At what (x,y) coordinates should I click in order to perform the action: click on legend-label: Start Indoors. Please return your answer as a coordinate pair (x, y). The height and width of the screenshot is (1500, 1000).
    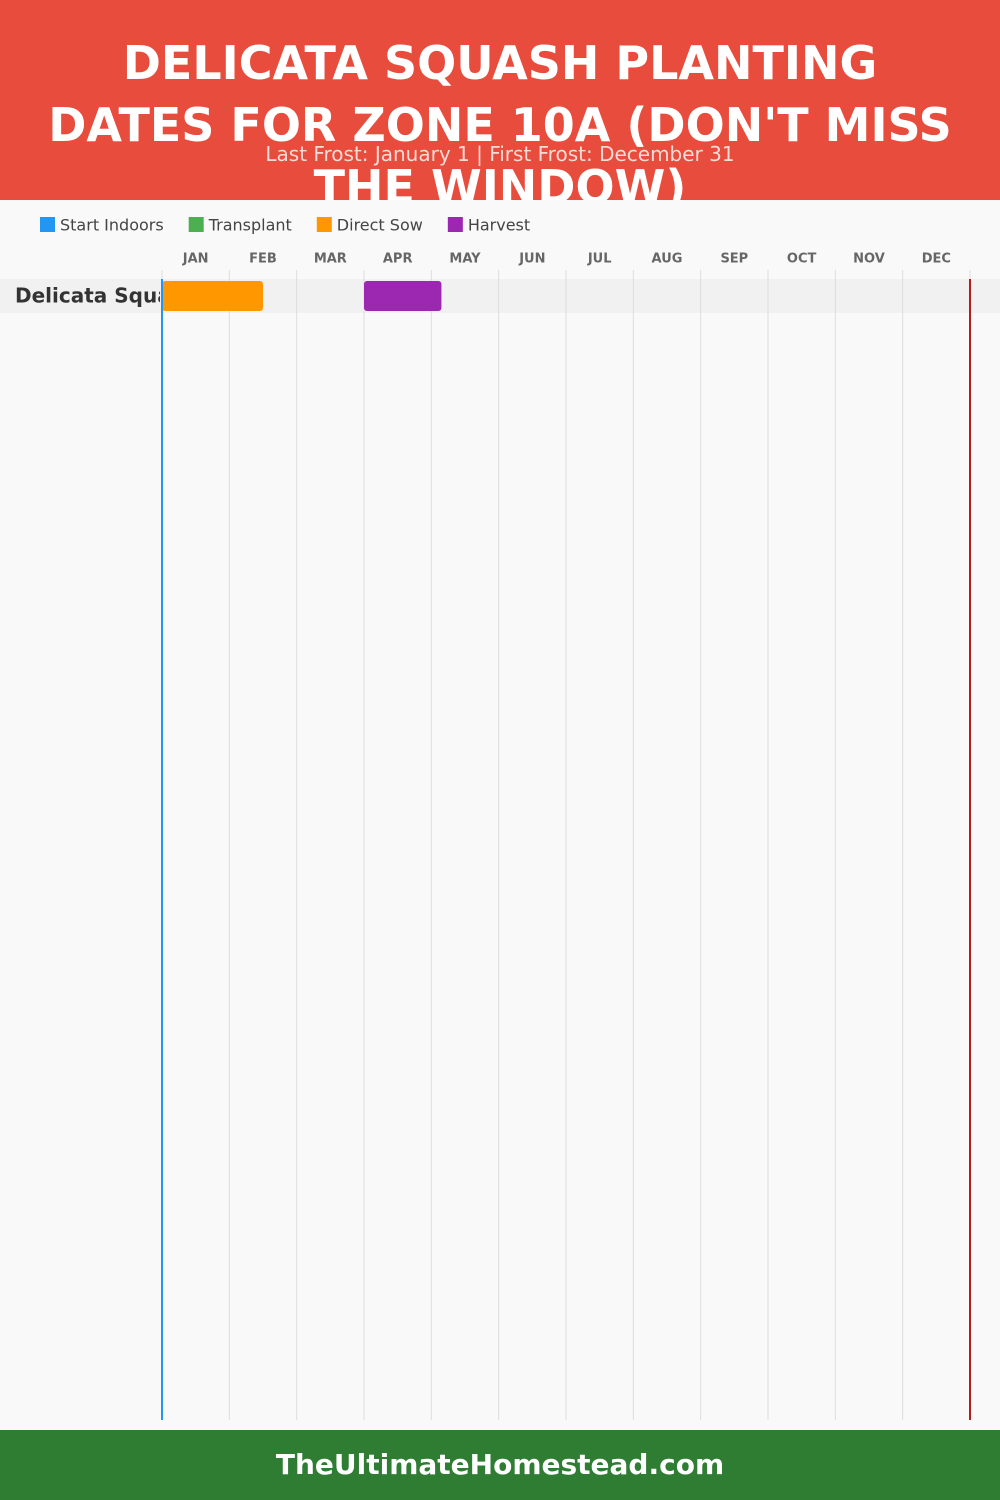
    Looking at the image, I should click on (112, 225).